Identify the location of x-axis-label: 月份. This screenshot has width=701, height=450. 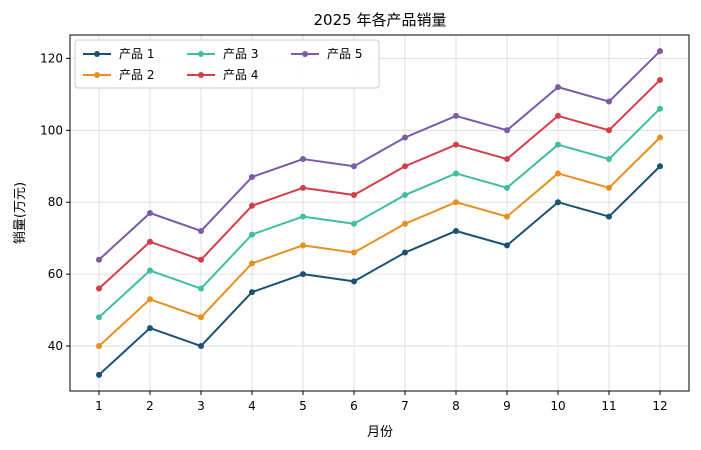
(380, 432).